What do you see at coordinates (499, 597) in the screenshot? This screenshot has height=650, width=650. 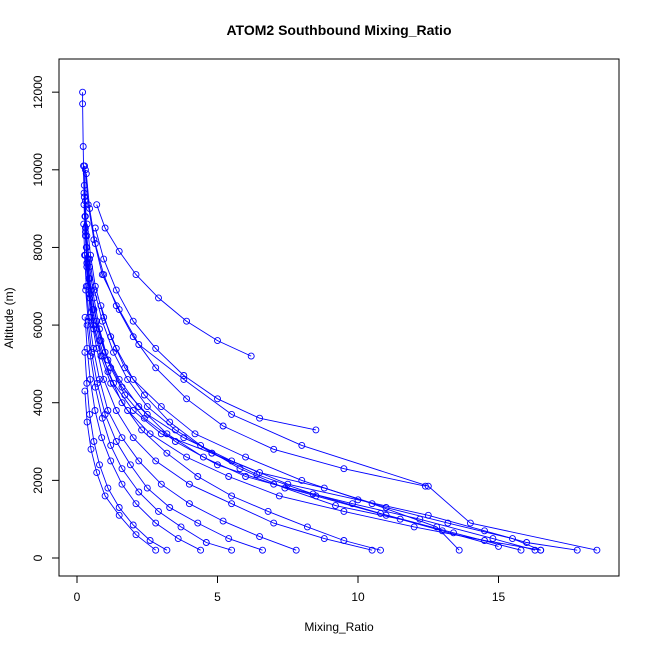 I see `x-tick-label: 15` at bounding box center [499, 597].